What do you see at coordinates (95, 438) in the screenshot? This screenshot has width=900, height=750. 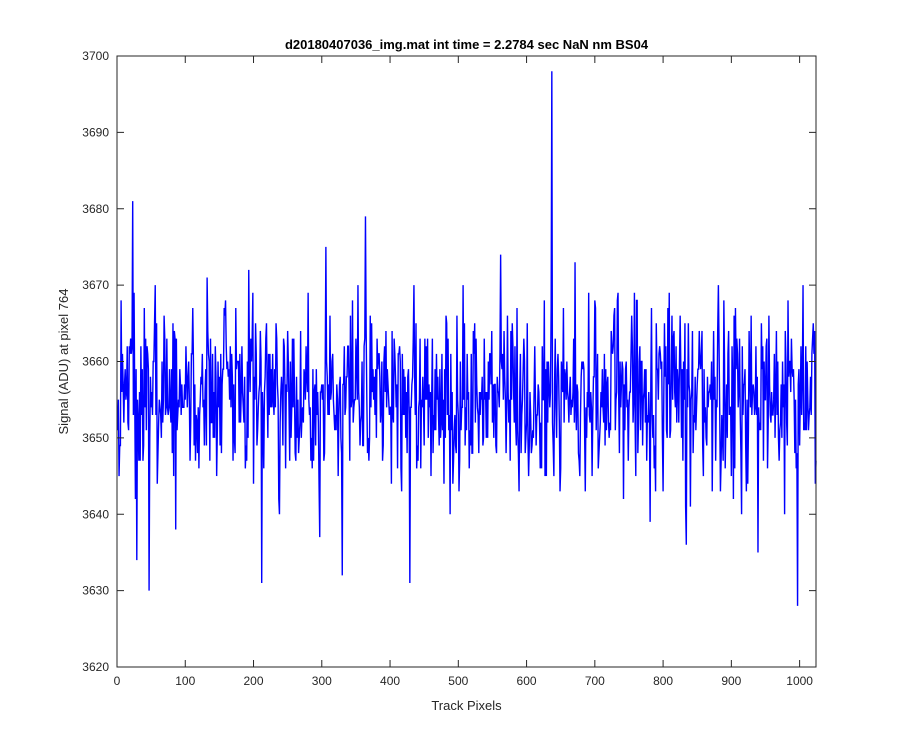 I see `y-tick-label: 3650` at bounding box center [95, 438].